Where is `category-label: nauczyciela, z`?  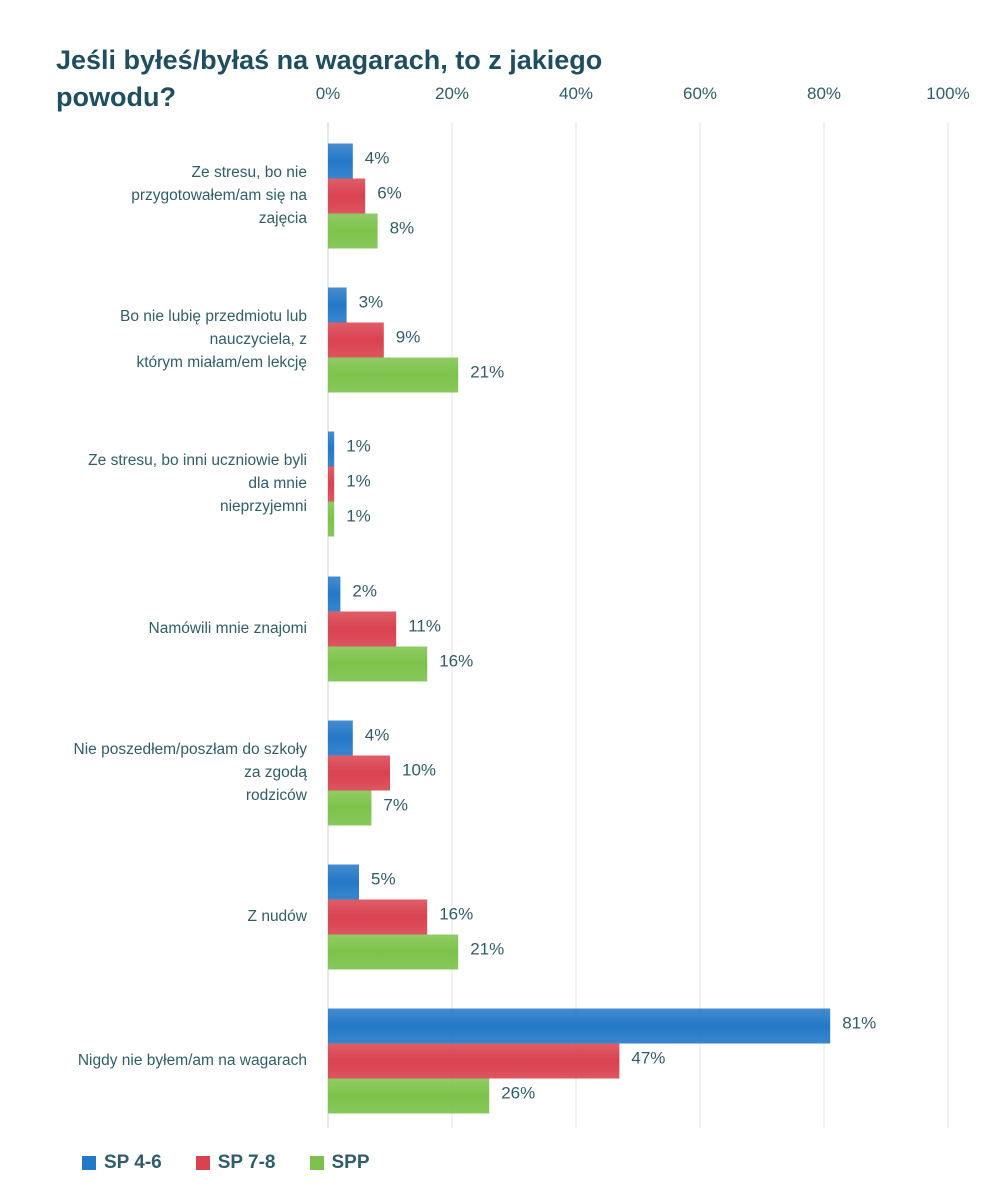
category-label: nauczyciela, z is located at coordinates (258, 339).